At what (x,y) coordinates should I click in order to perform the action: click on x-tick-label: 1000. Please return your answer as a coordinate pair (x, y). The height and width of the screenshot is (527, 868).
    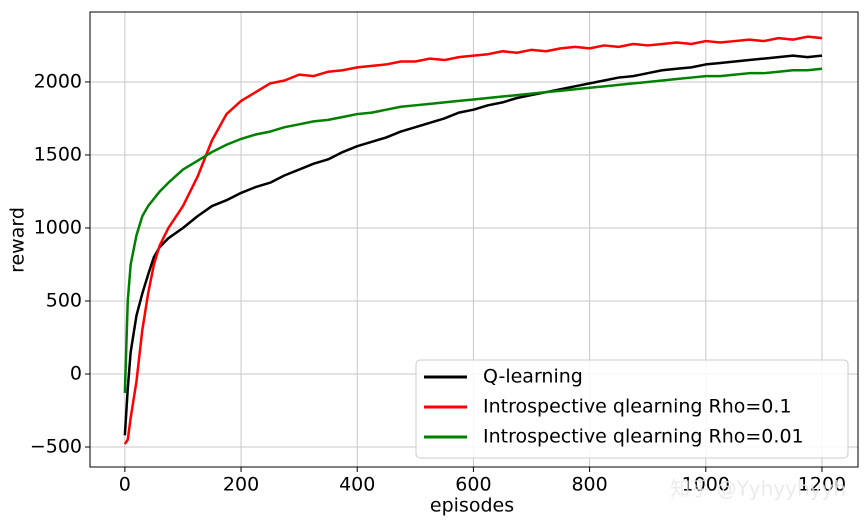
    Looking at the image, I should click on (706, 485).